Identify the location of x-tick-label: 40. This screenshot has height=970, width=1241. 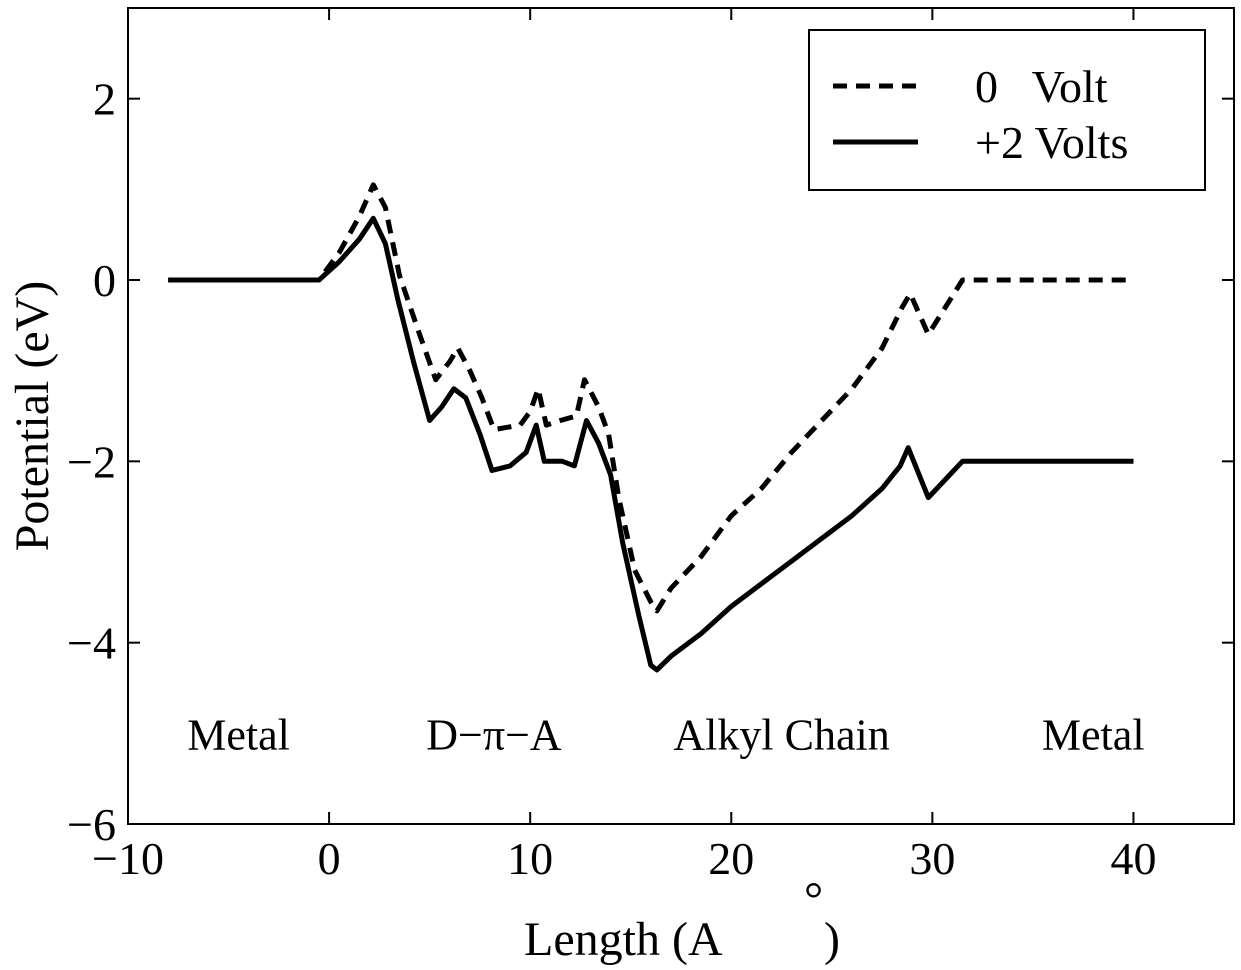
(1133, 858).